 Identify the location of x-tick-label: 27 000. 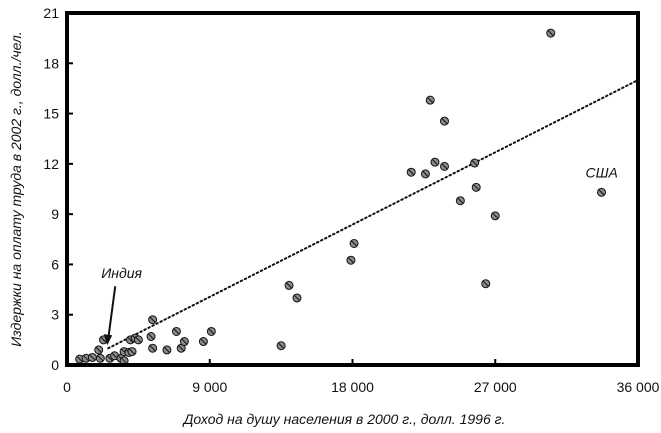
(495, 387).